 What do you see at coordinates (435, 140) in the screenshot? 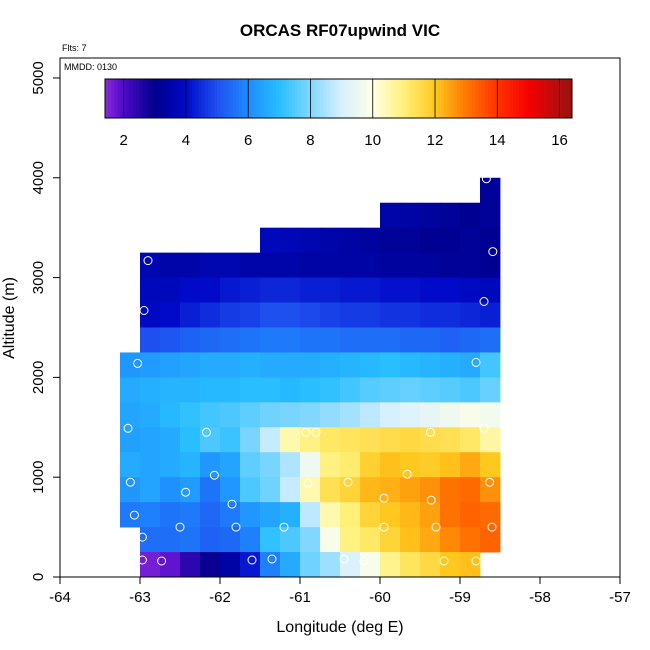
I see `colorbar-tick-label: 12` at bounding box center [435, 140].